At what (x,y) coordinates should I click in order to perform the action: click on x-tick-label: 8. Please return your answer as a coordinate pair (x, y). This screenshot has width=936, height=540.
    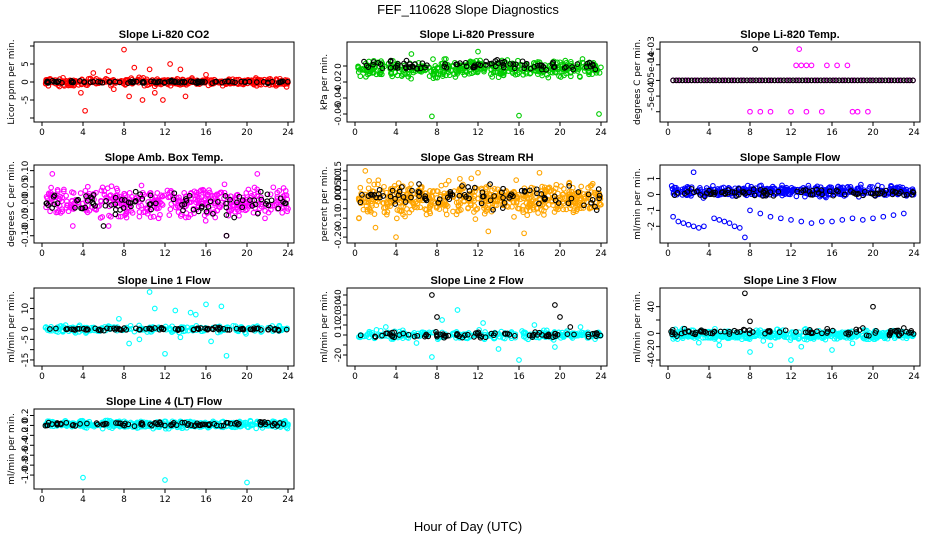
    Looking at the image, I should click on (437, 254).